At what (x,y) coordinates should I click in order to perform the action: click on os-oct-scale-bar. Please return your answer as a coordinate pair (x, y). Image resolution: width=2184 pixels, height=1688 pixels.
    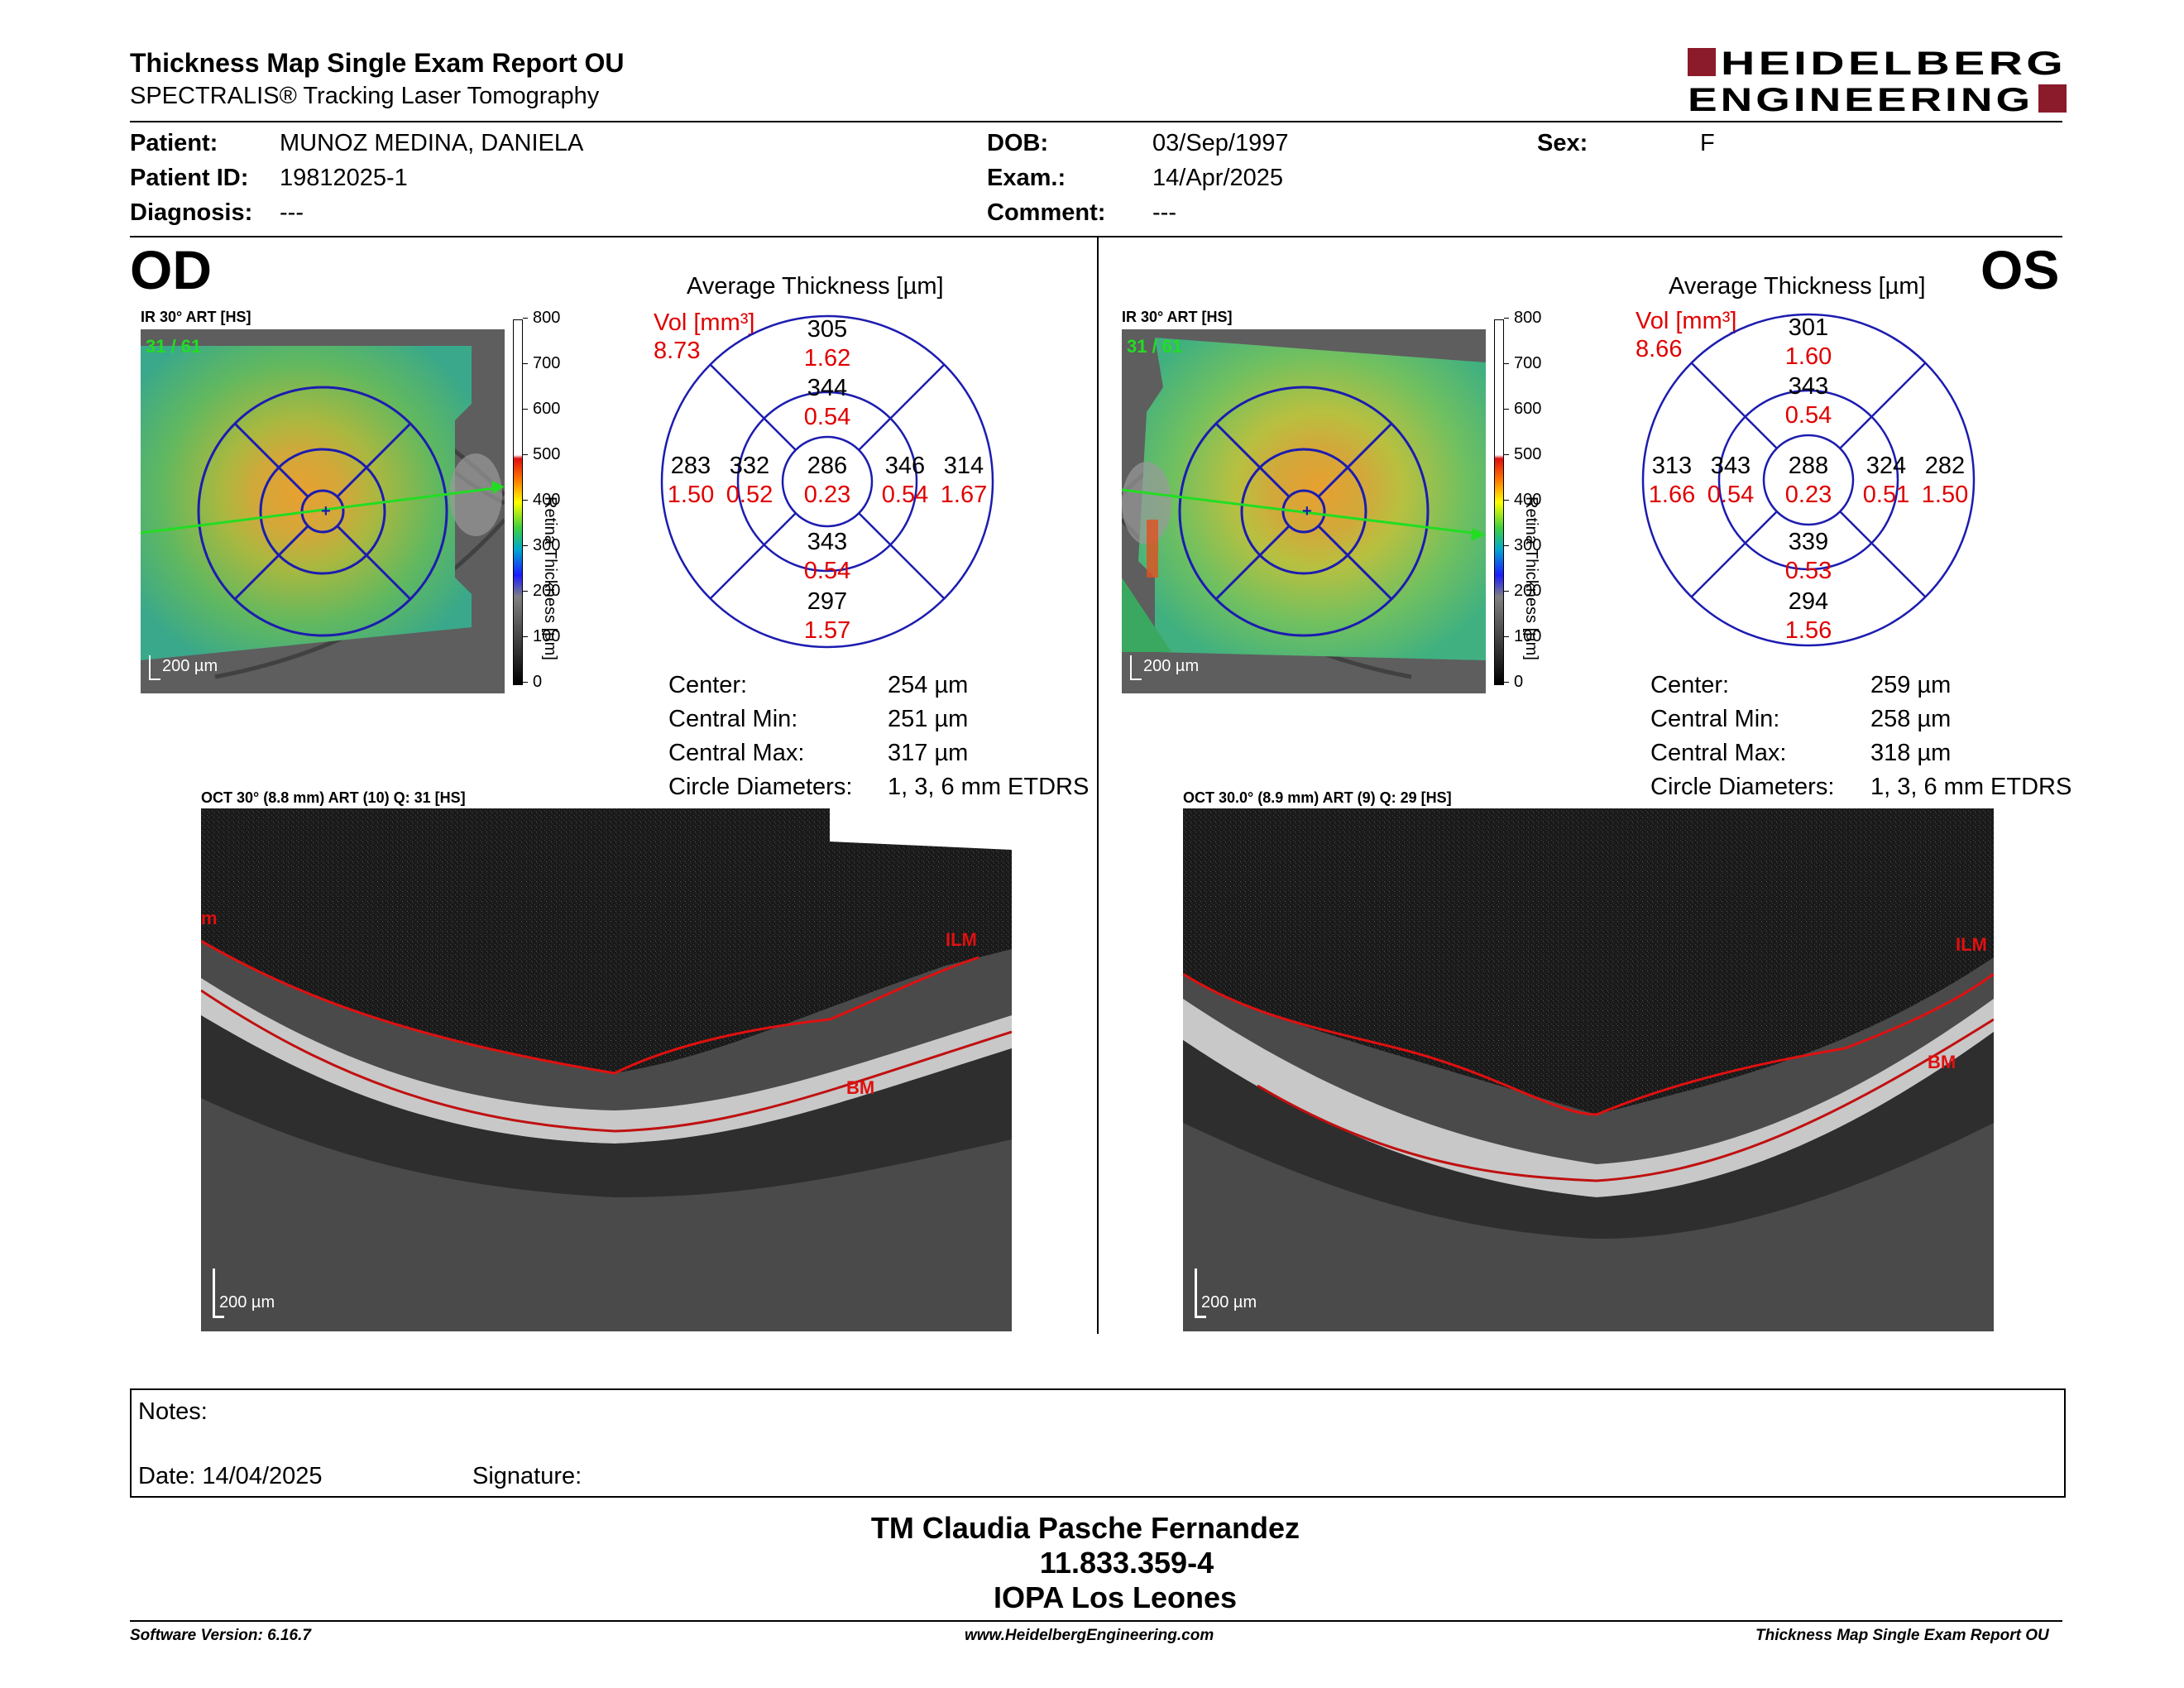
    Looking at the image, I should click on (1196, 1293).